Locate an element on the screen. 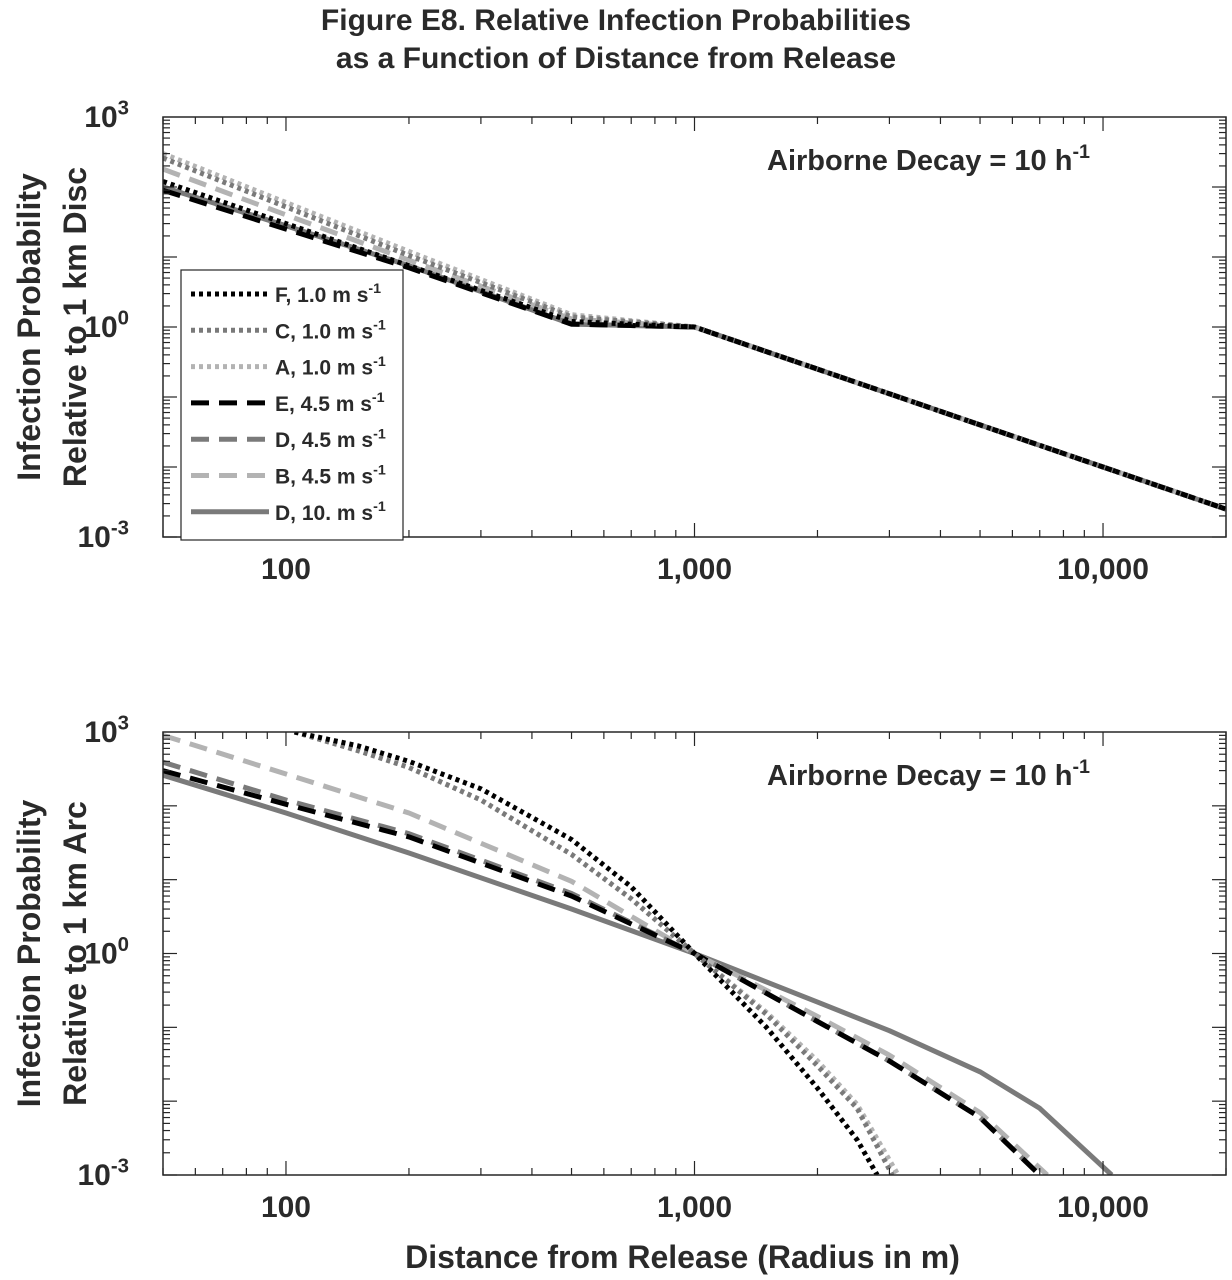 This screenshot has width=1232, height=1280. legend-label: E, 4.5 m s-1 is located at coordinates (330, 403).